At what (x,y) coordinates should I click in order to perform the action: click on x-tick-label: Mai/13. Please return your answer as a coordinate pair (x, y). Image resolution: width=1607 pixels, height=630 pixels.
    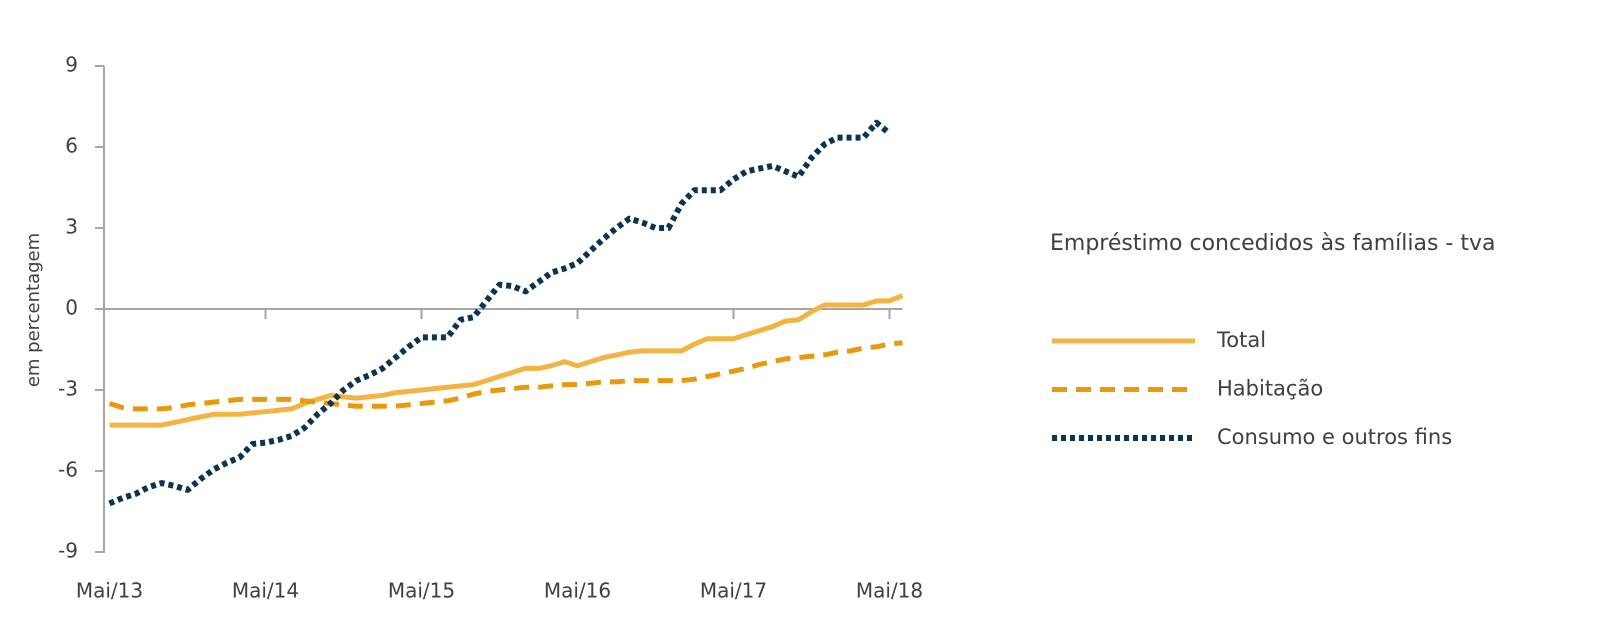
    Looking at the image, I should click on (109, 591).